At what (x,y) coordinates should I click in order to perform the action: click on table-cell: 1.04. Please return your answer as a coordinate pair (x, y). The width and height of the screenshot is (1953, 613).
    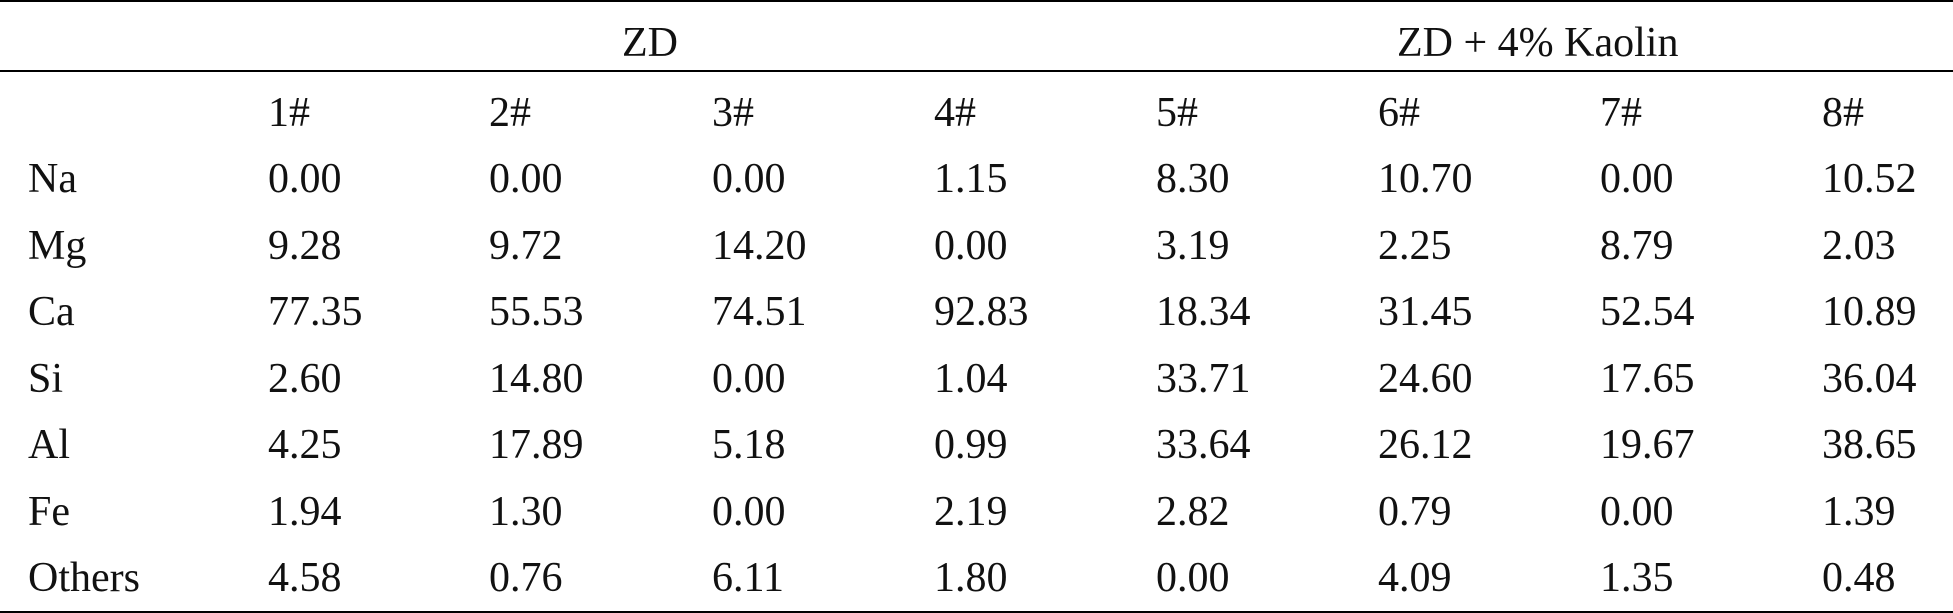
    Looking at the image, I should click on (971, 379).